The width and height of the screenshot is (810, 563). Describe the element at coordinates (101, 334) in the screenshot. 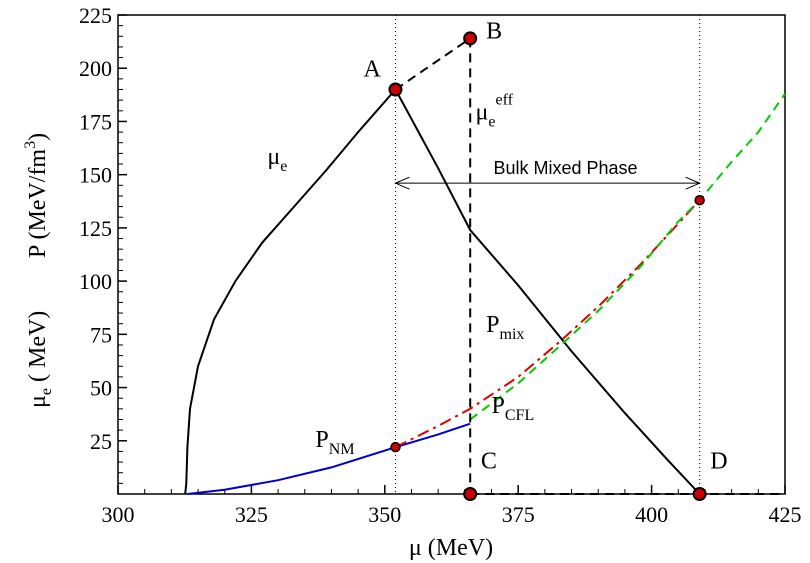

I see `y-tick-label: 75` at that location.